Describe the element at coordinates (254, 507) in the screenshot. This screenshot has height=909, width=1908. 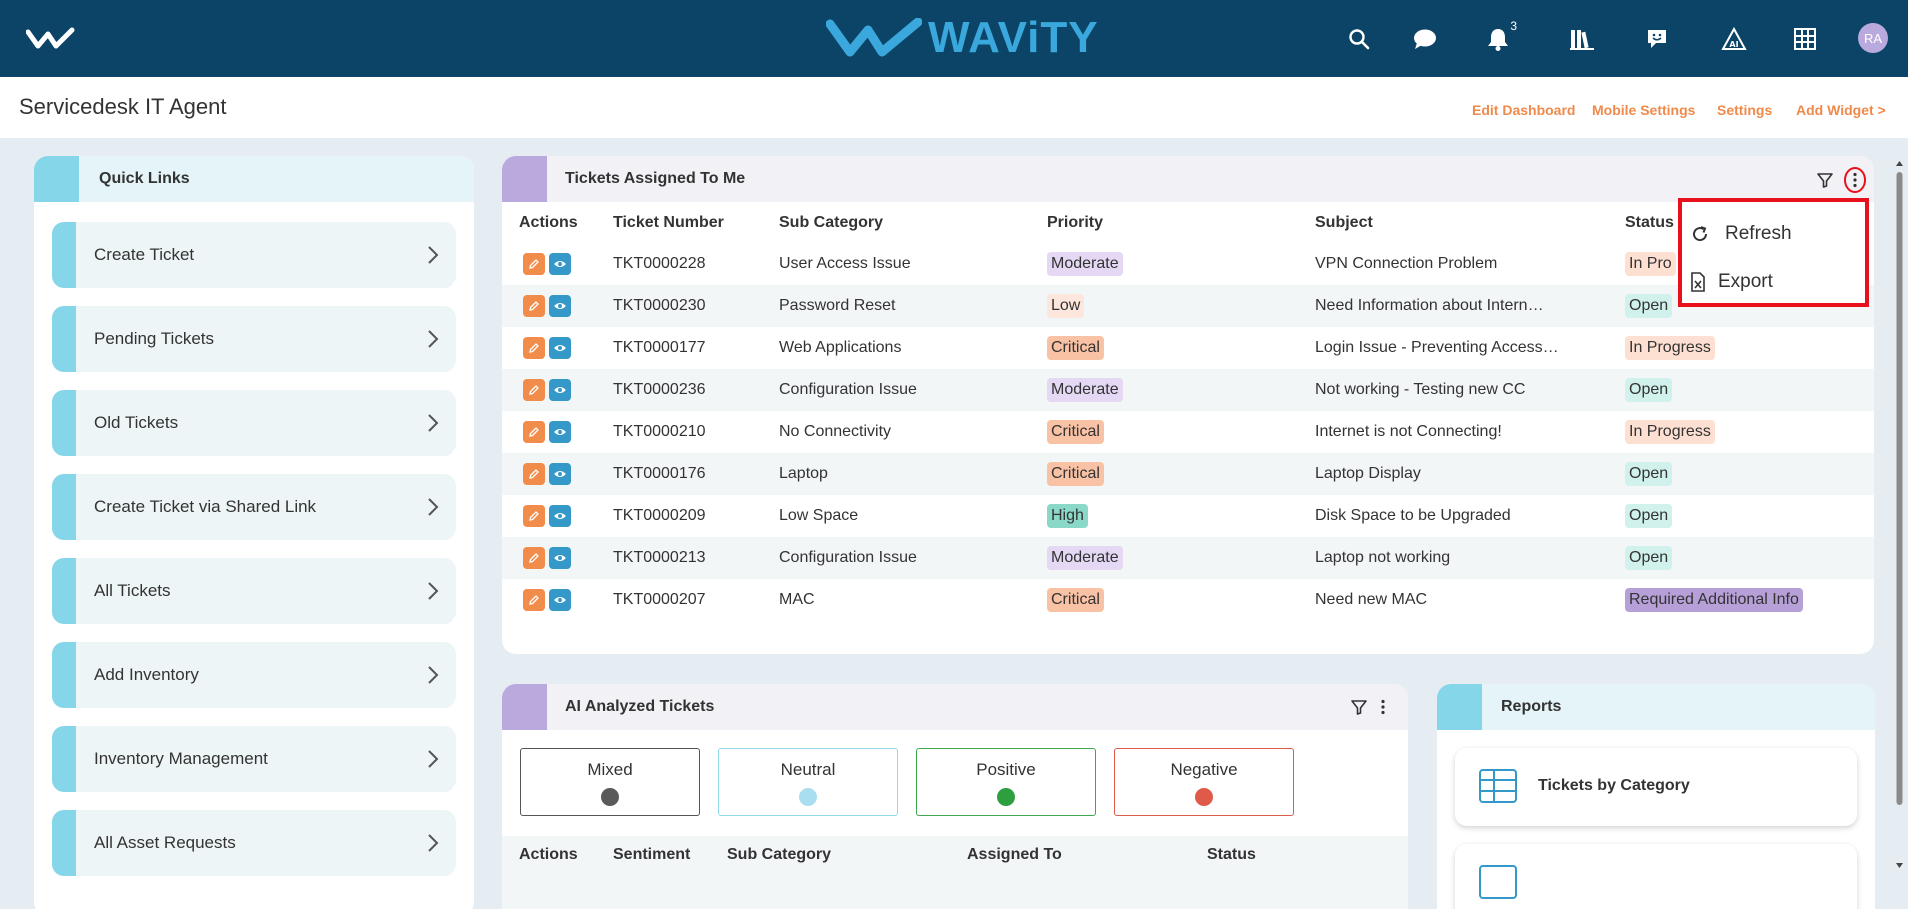
I see `quick-link-shared-link: Create Ticket via Shared Link` at that location.